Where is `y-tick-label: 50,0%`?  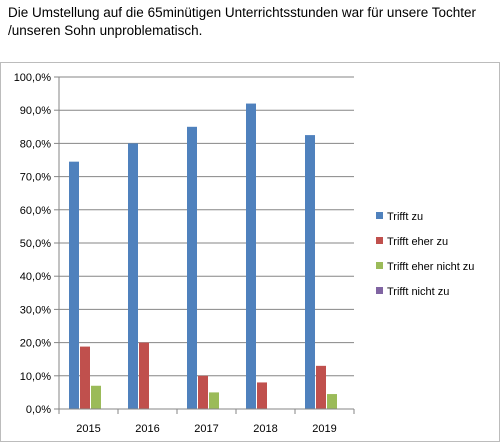 y-tick-label: 50,0% is located at coordinates (35, 244).